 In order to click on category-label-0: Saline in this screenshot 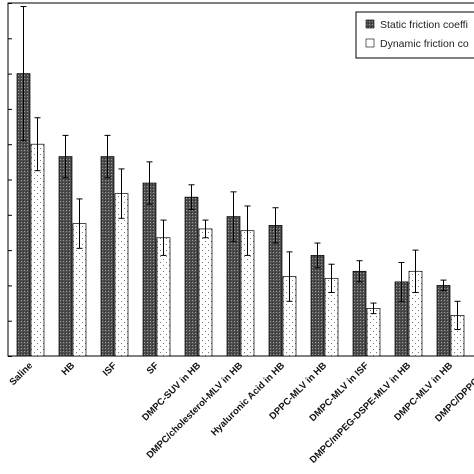, I will do `click(22, 374)`.